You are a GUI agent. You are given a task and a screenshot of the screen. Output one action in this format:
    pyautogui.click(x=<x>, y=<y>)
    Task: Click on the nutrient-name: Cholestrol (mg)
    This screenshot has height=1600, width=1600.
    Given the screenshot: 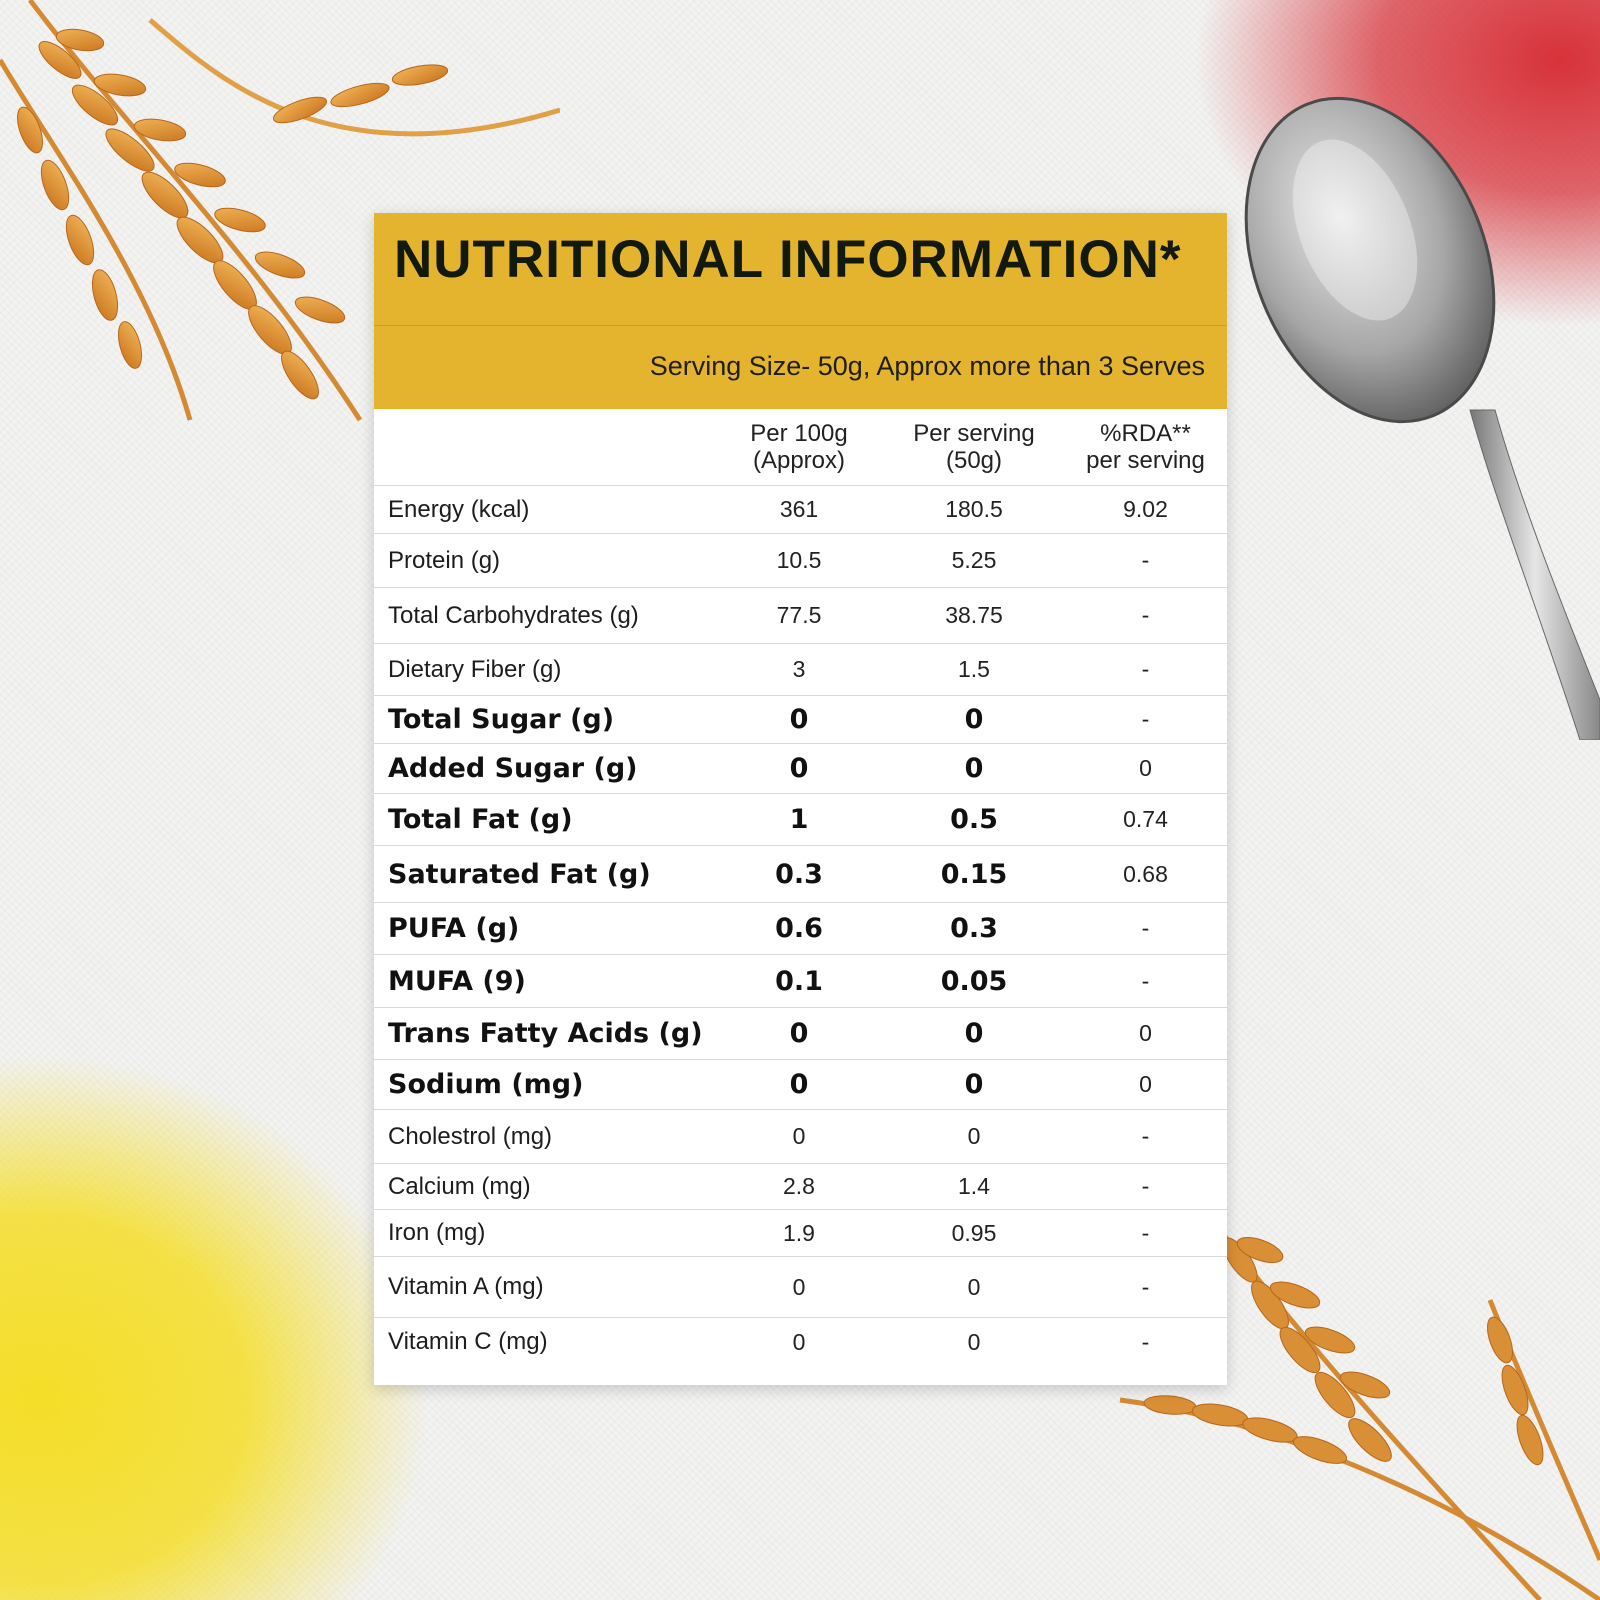 What is the action you would take?
    pyautogui.click(x=544, y=1136)
    